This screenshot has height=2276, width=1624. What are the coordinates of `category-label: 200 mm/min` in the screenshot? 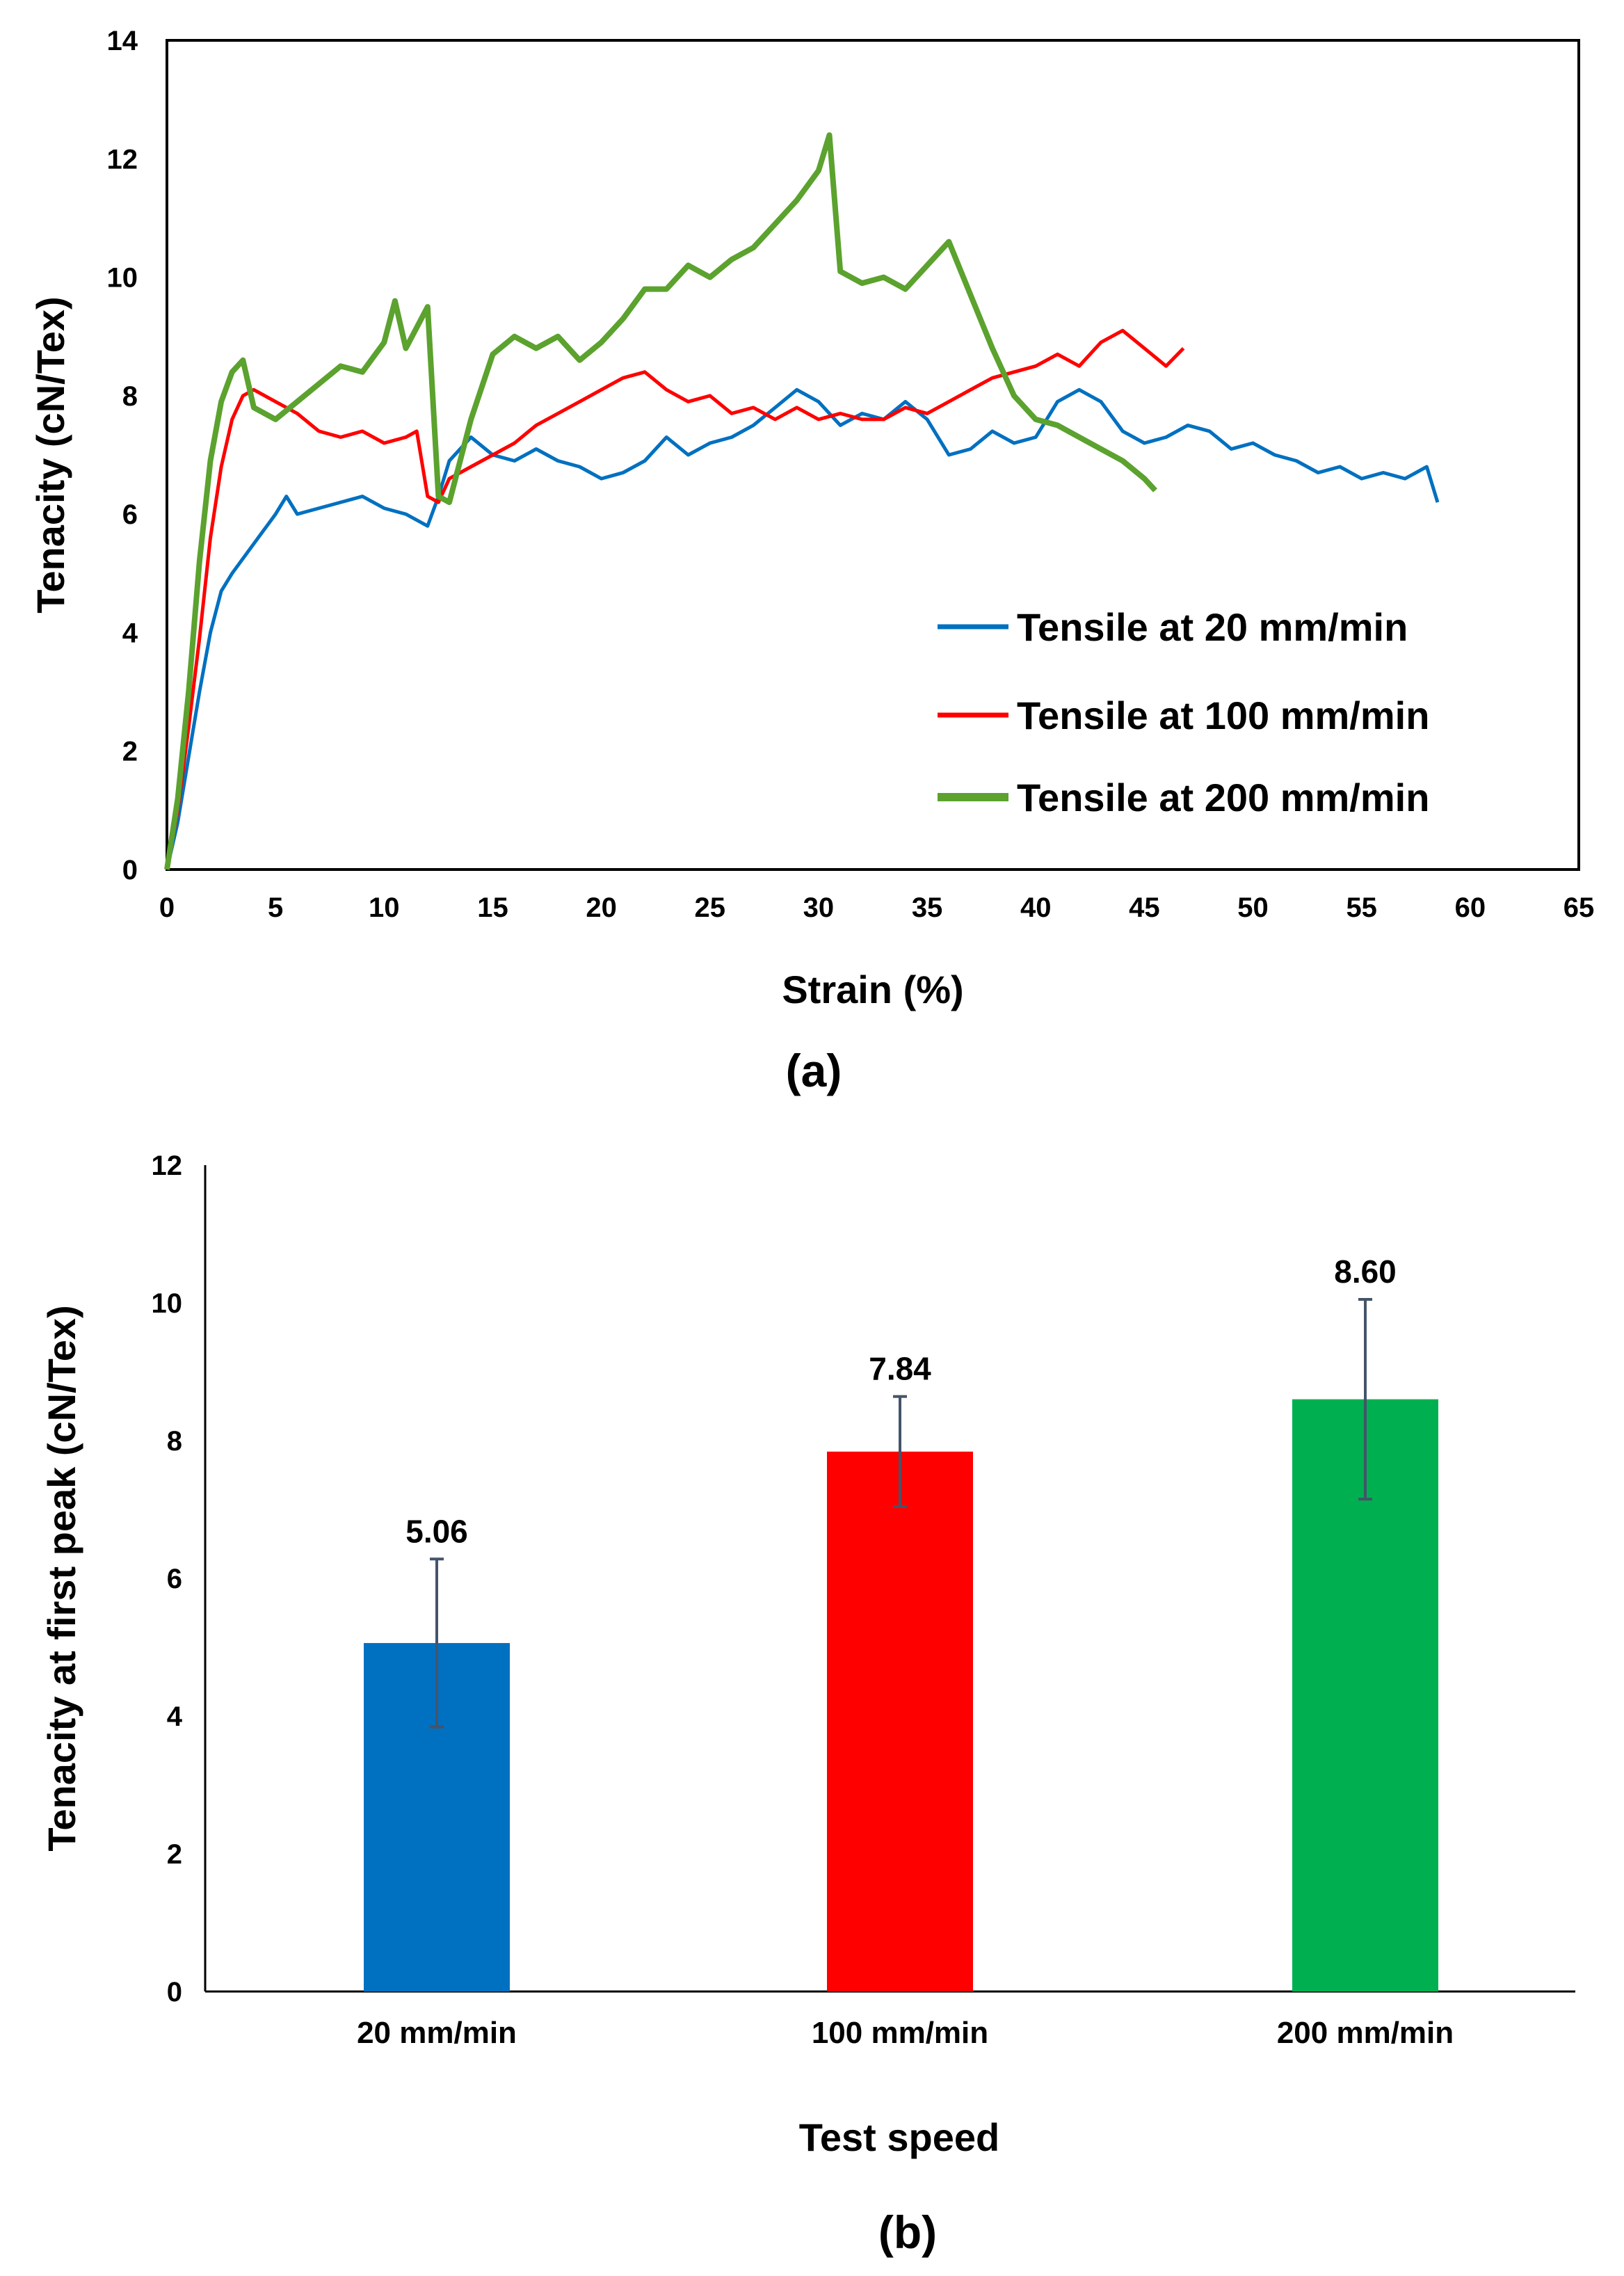 It's located at (1365, 2033).